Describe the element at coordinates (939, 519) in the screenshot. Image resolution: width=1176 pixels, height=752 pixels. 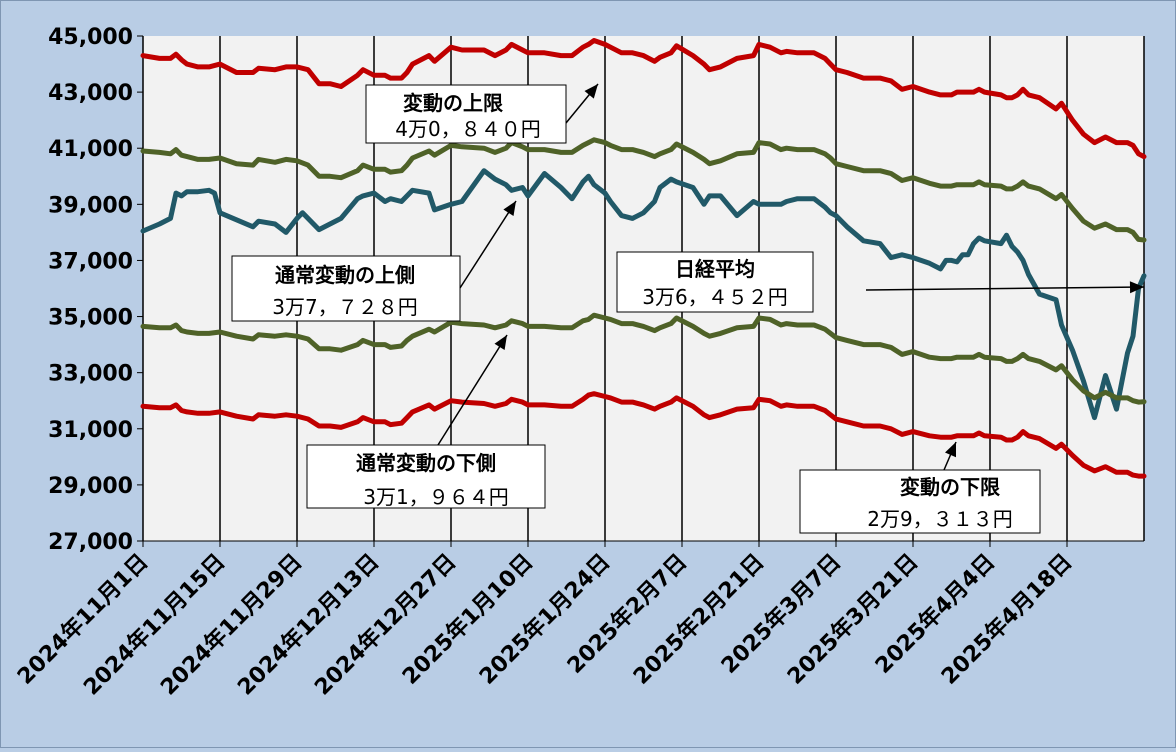
I see `annotation-value: 2万9，３１３円` at that location.